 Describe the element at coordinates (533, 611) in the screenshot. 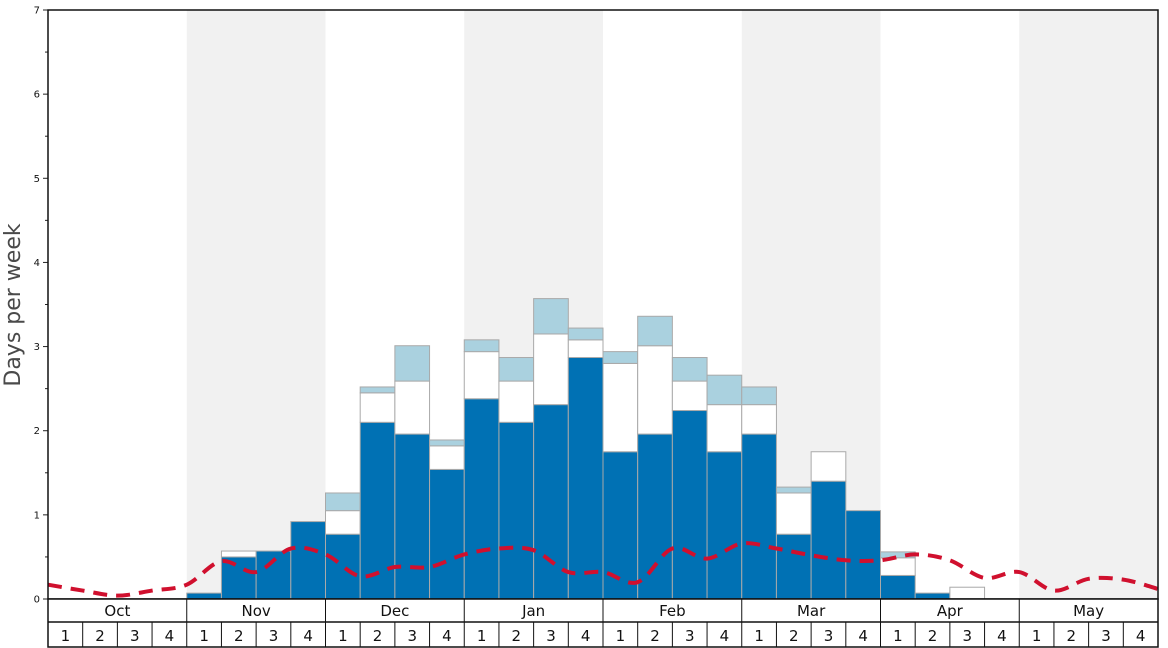

I see `month-label-jan: Jan` at that location.